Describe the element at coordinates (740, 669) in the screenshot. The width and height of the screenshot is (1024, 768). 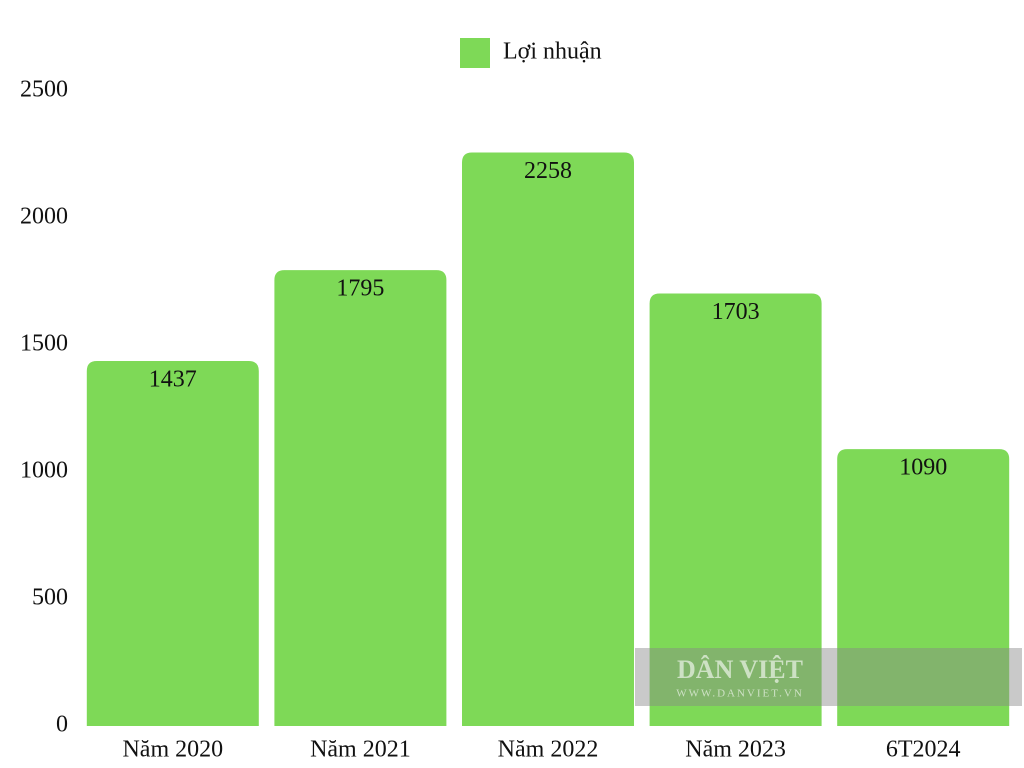
I see `watermark-title: DÂN VIỆT` at that location.